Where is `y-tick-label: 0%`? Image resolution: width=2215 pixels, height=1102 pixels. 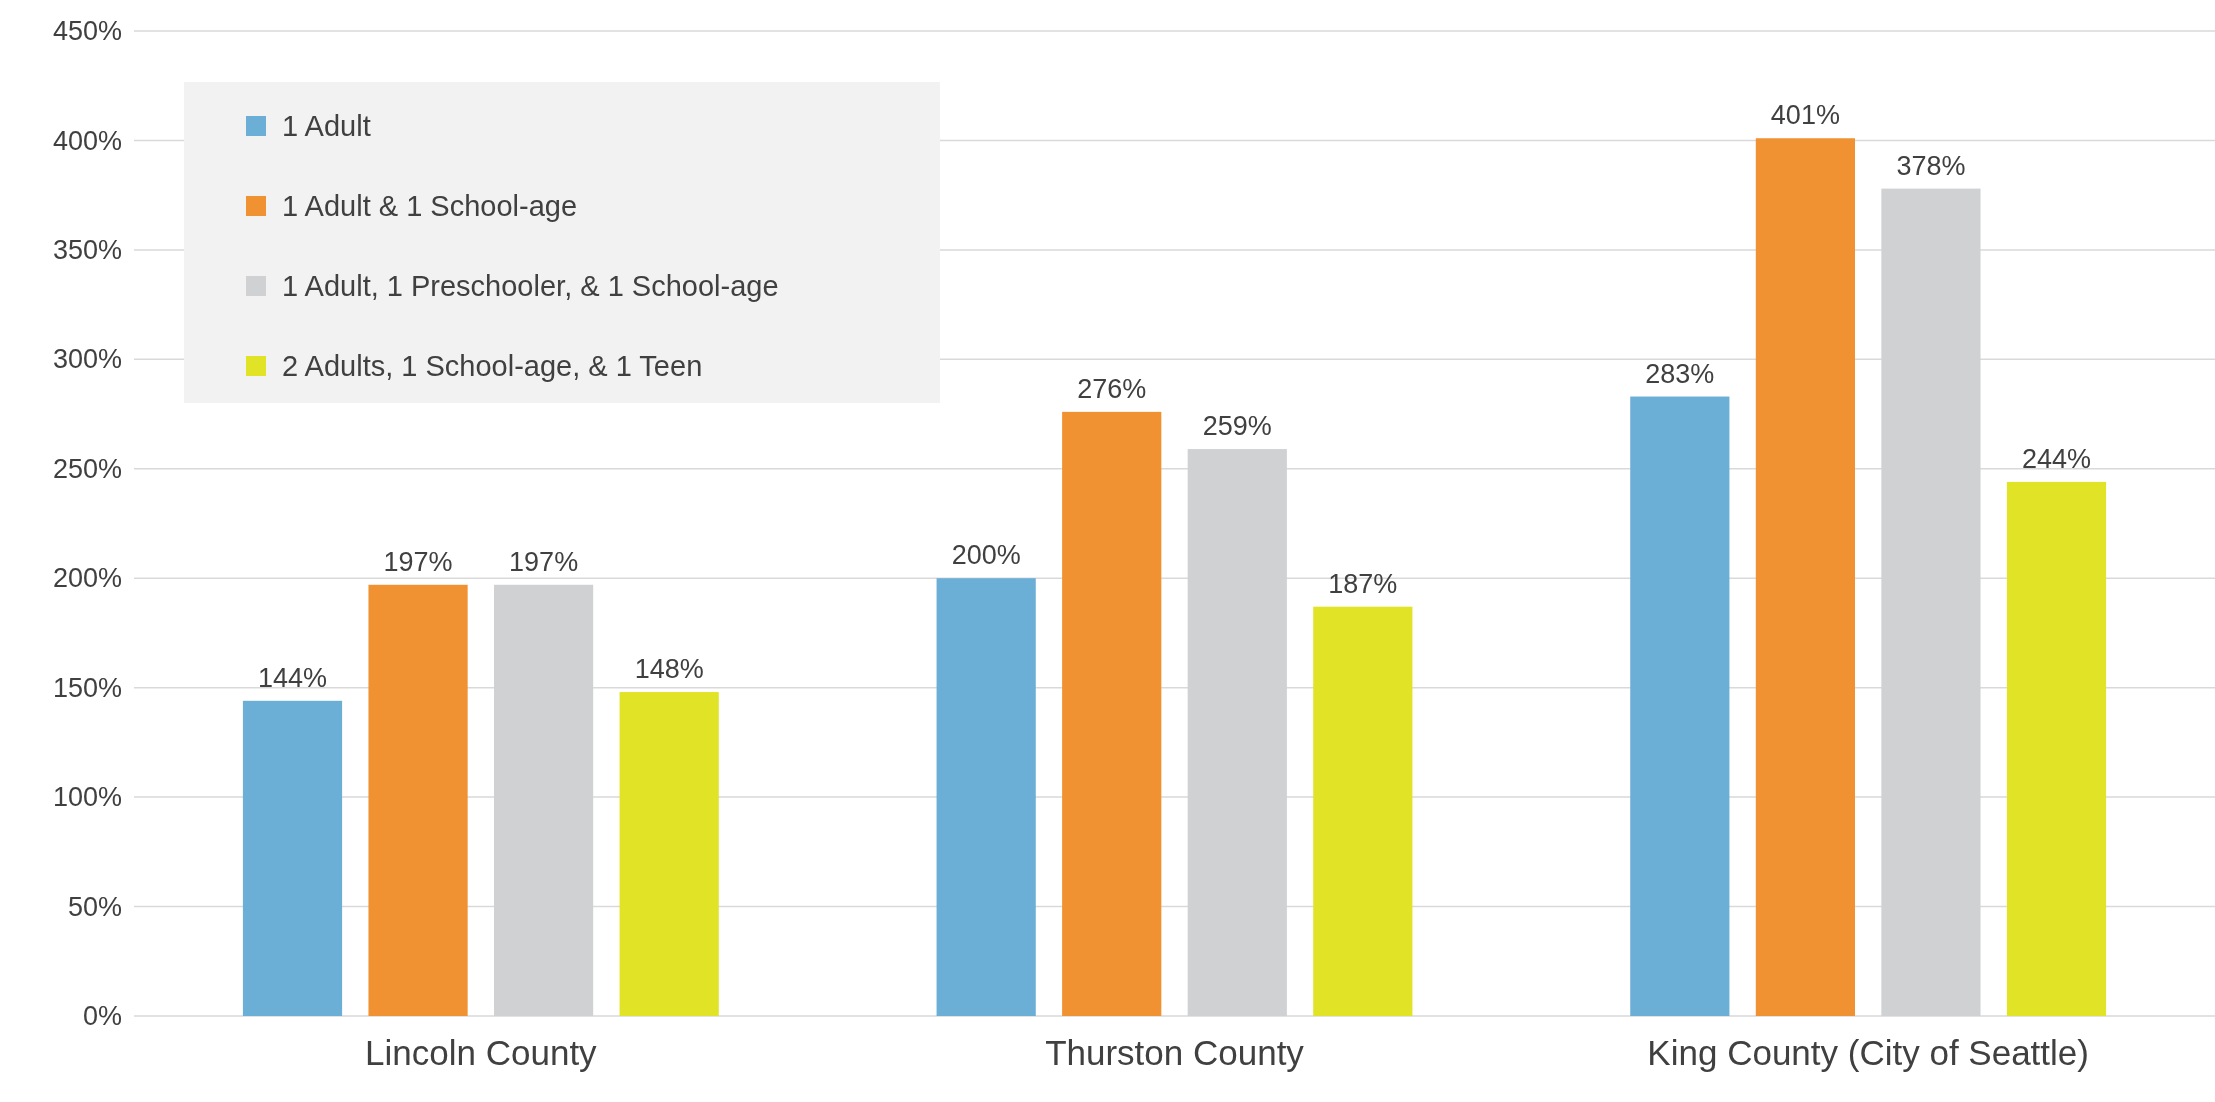
y-tick-label: 0% is located at coordinates (102, 1016).